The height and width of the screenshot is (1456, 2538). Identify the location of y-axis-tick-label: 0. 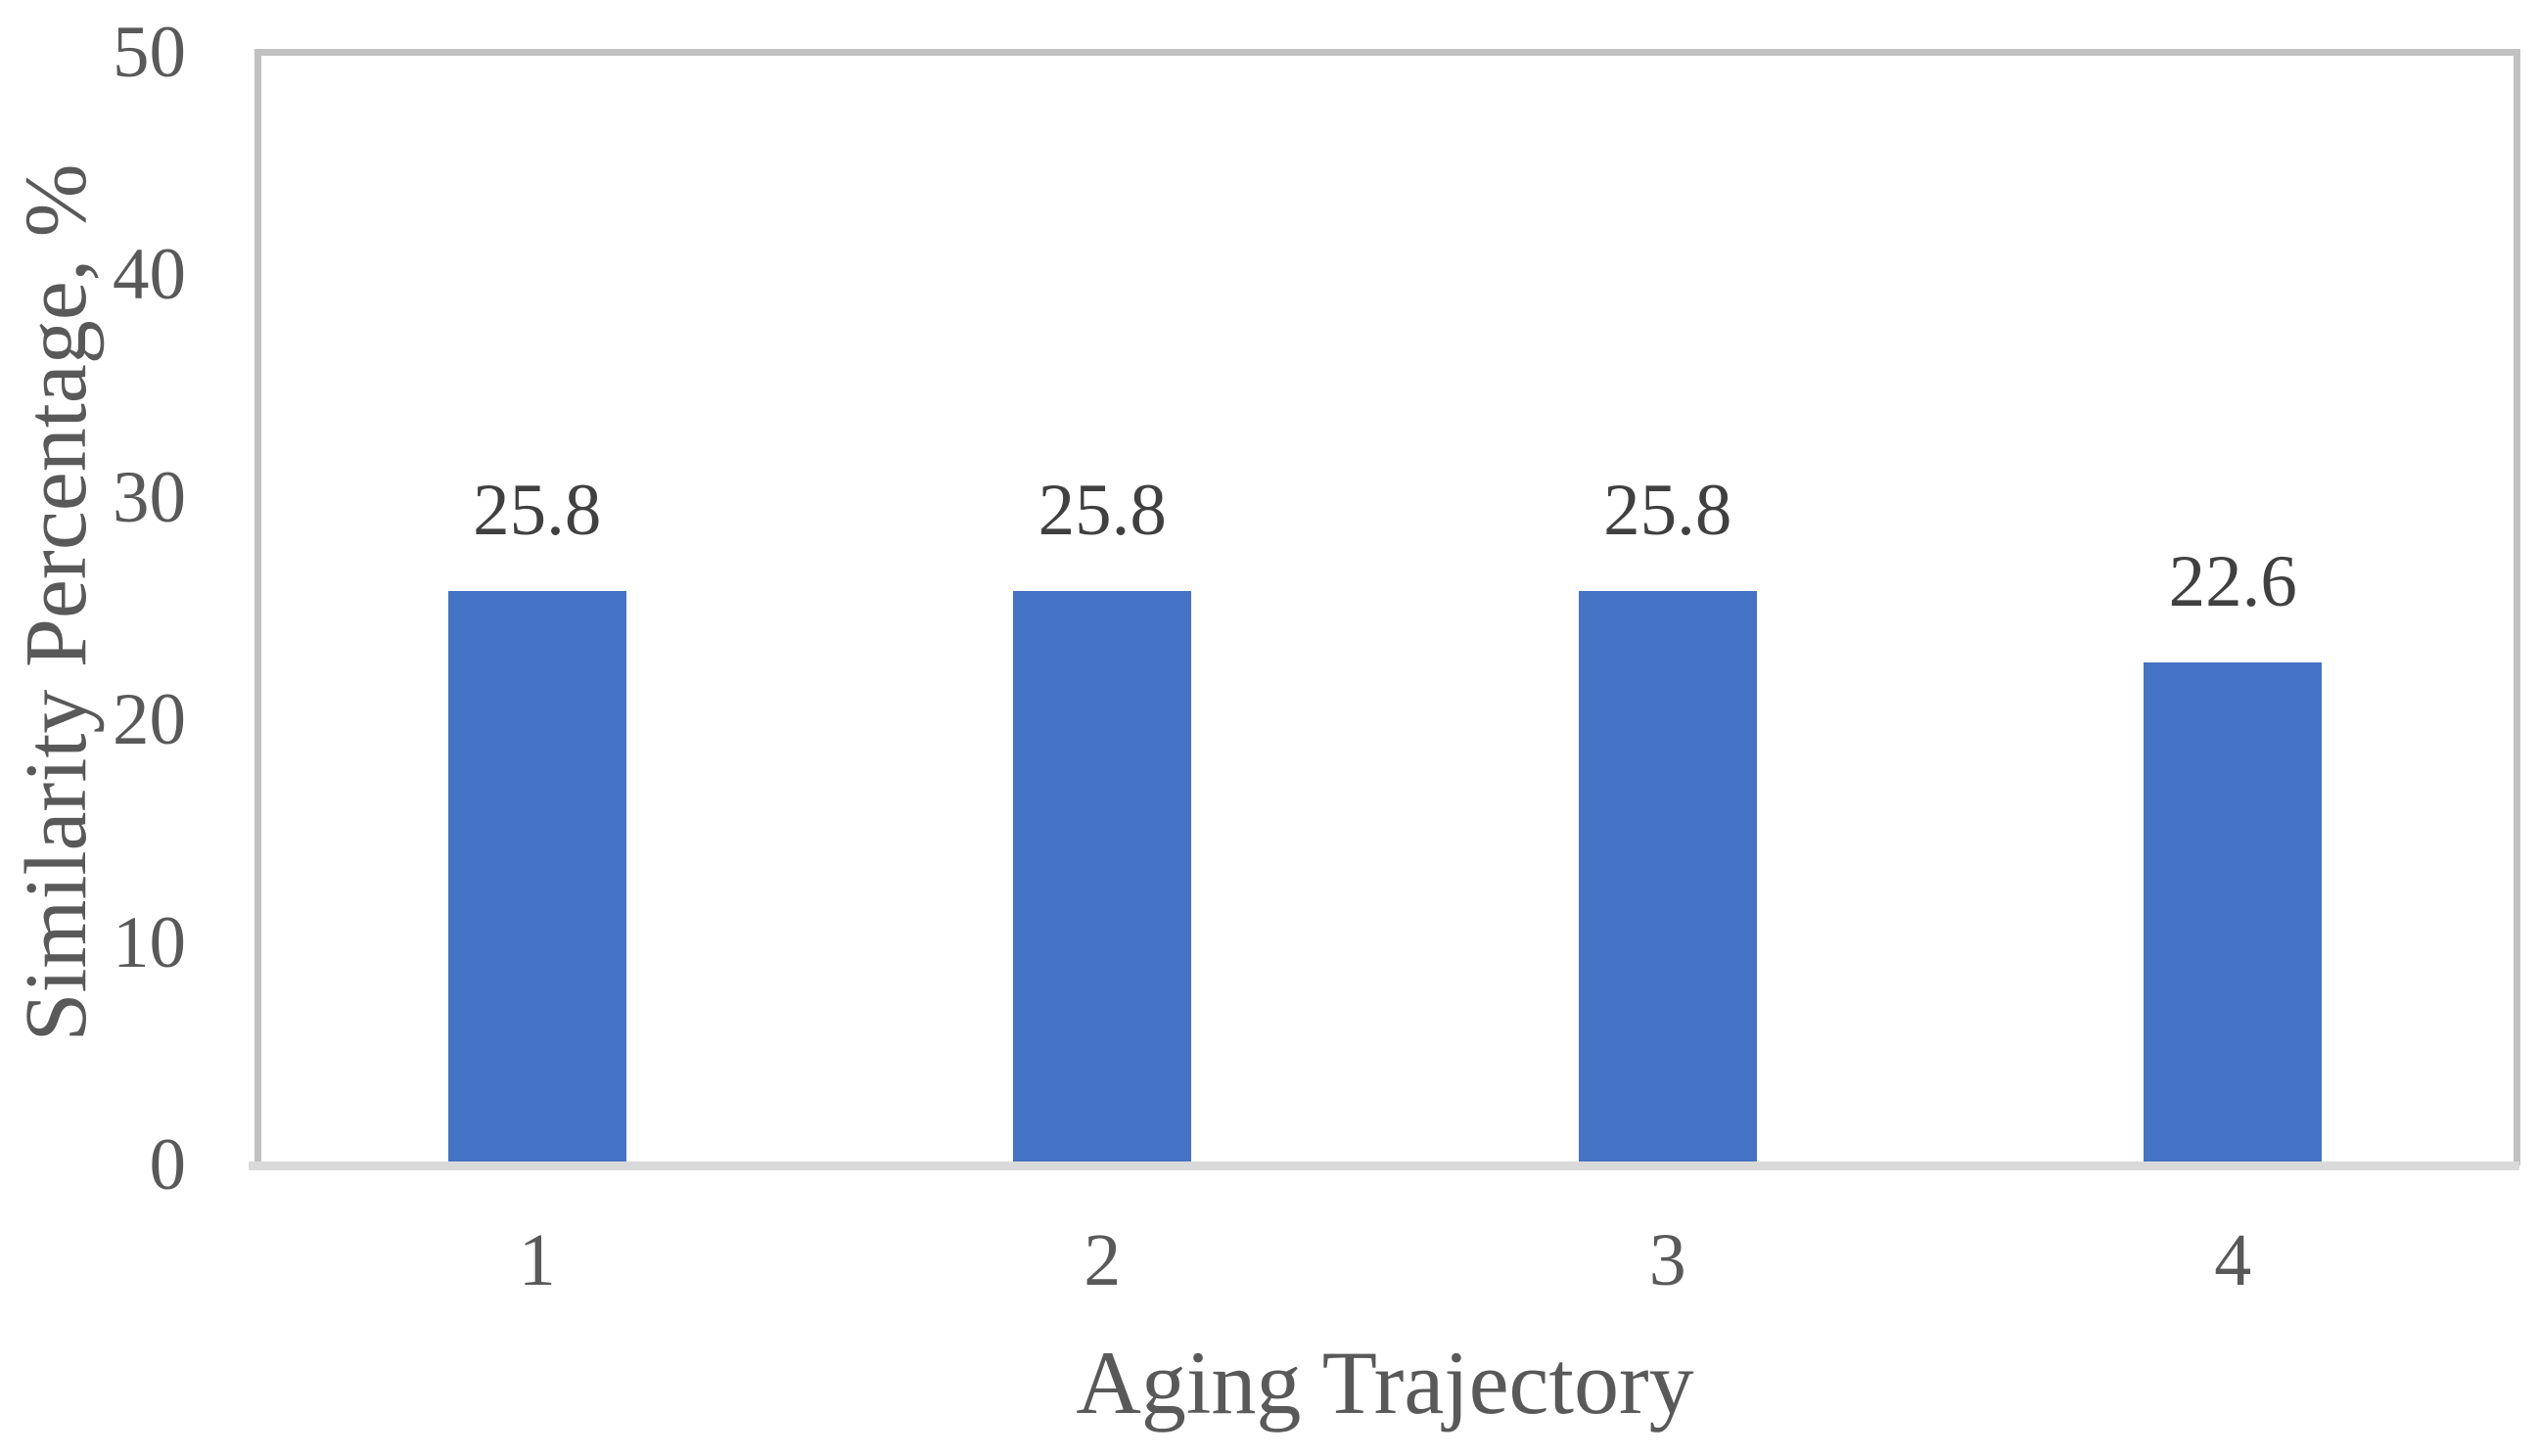
(168, 1165).